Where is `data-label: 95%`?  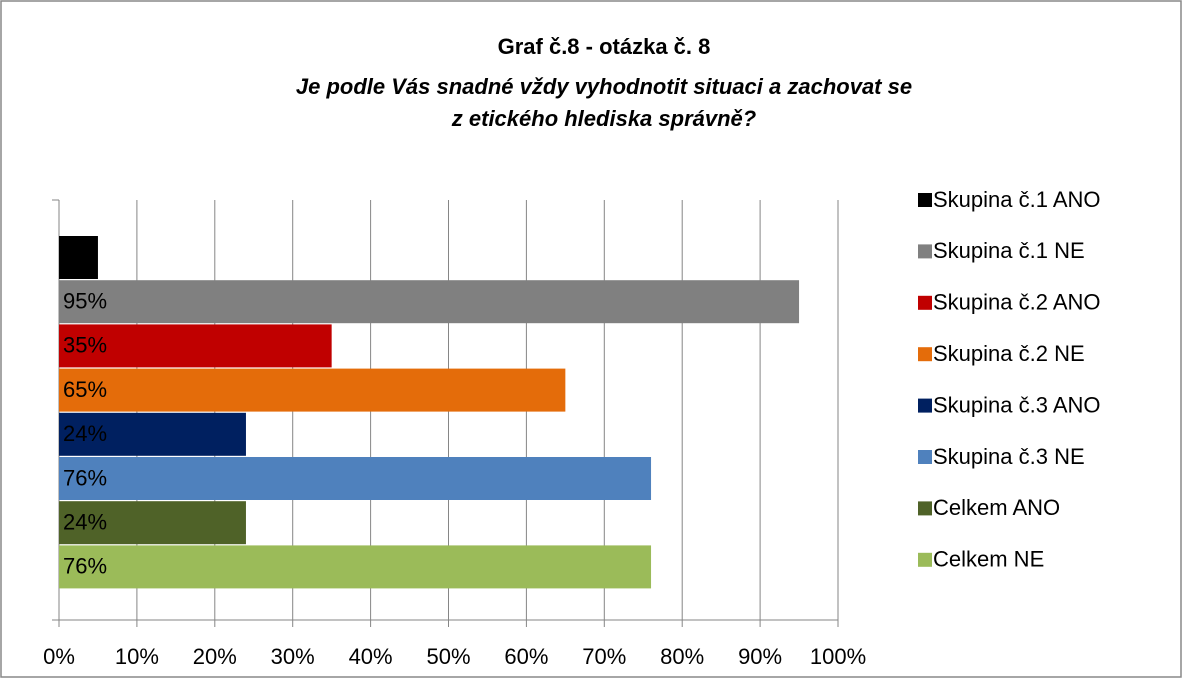 data-label: 95% is located at coordinates (85, 301).